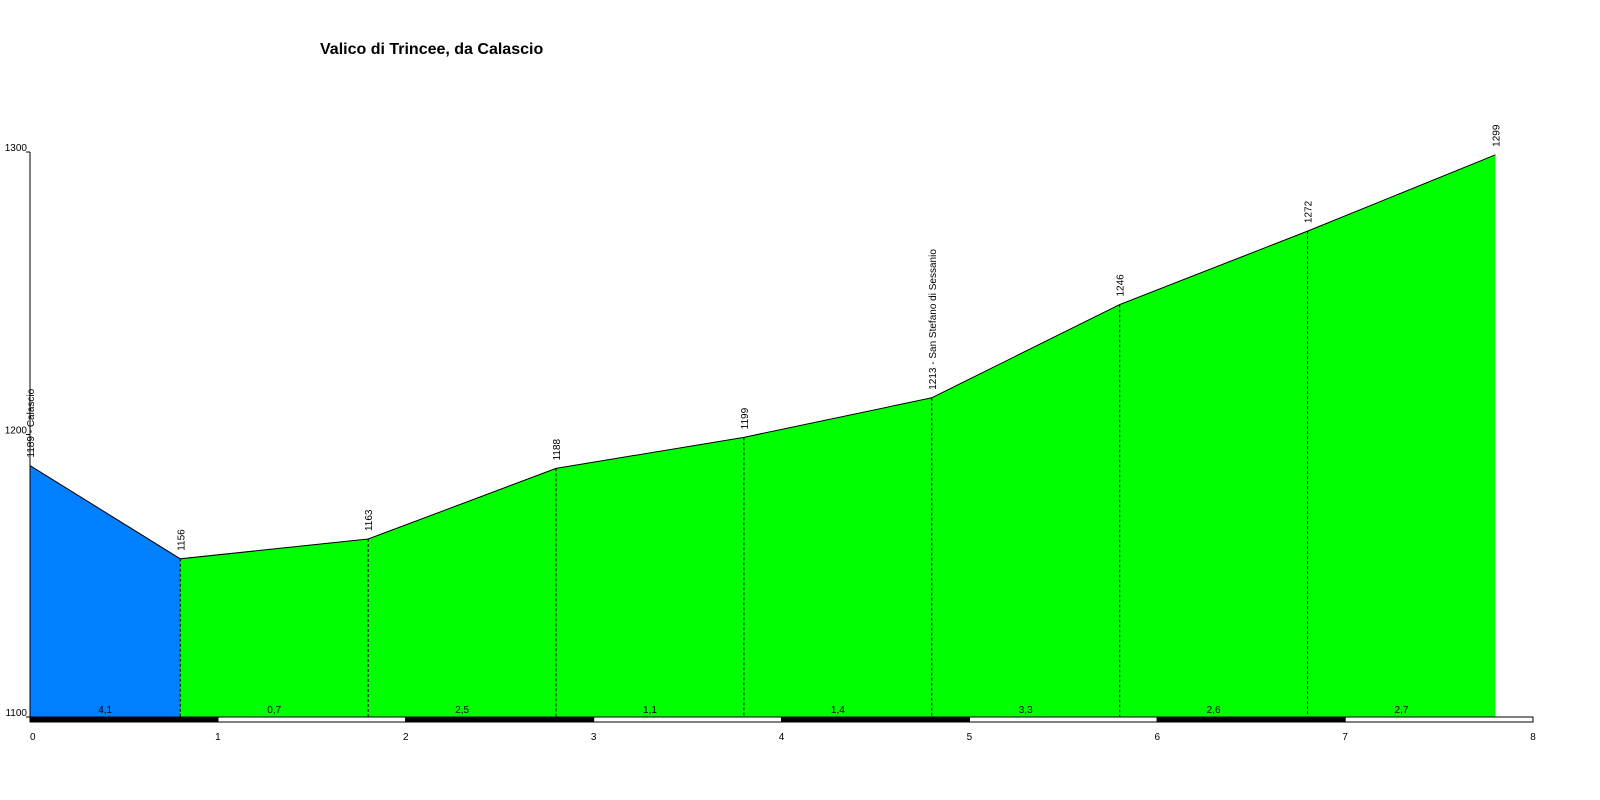  Describe the element at coordinates (557, 449) in the screenshot. I see `point-label: 1188` at that location.